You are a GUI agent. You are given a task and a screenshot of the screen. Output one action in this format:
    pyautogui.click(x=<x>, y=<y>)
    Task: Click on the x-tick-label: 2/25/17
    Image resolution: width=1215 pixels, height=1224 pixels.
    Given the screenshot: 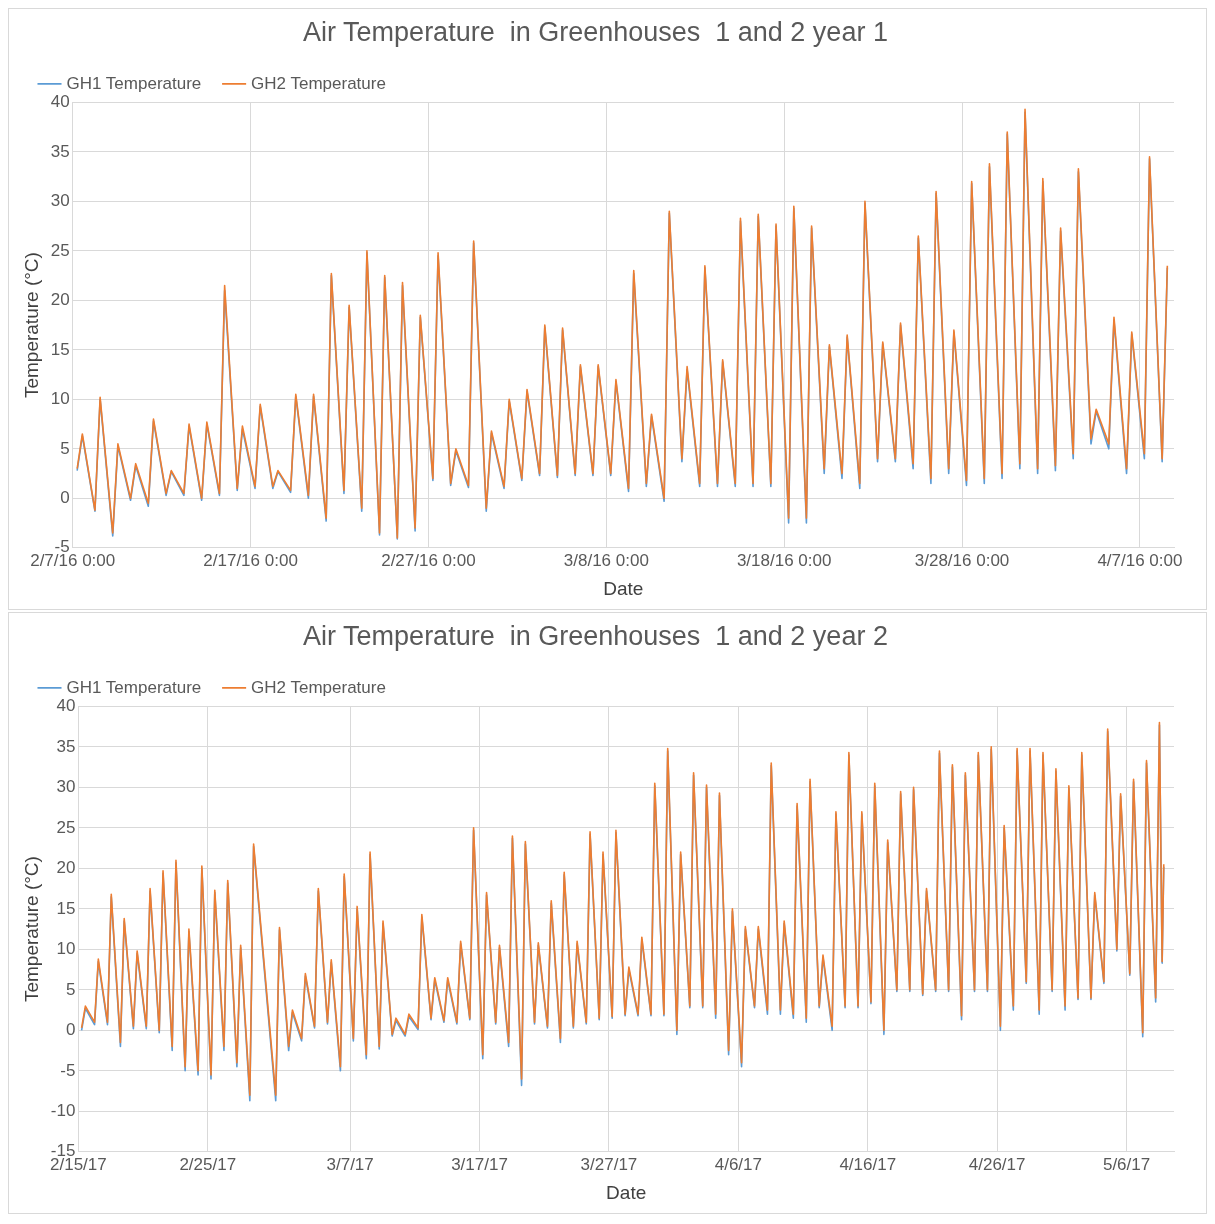 What is the action you would take?
    pyautogui.click(x=208, y=1164)
    